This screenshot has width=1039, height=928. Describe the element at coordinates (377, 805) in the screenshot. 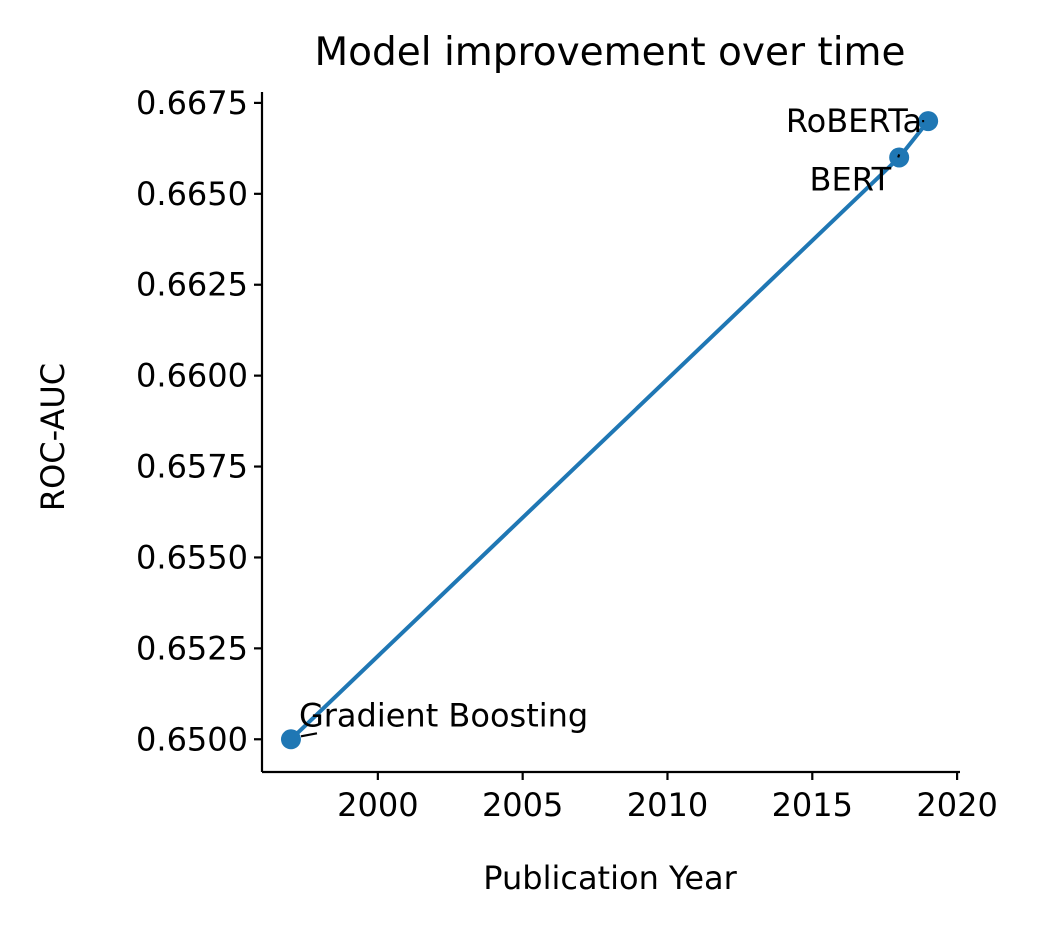

I see `x-tick-label: 2000` at that location.